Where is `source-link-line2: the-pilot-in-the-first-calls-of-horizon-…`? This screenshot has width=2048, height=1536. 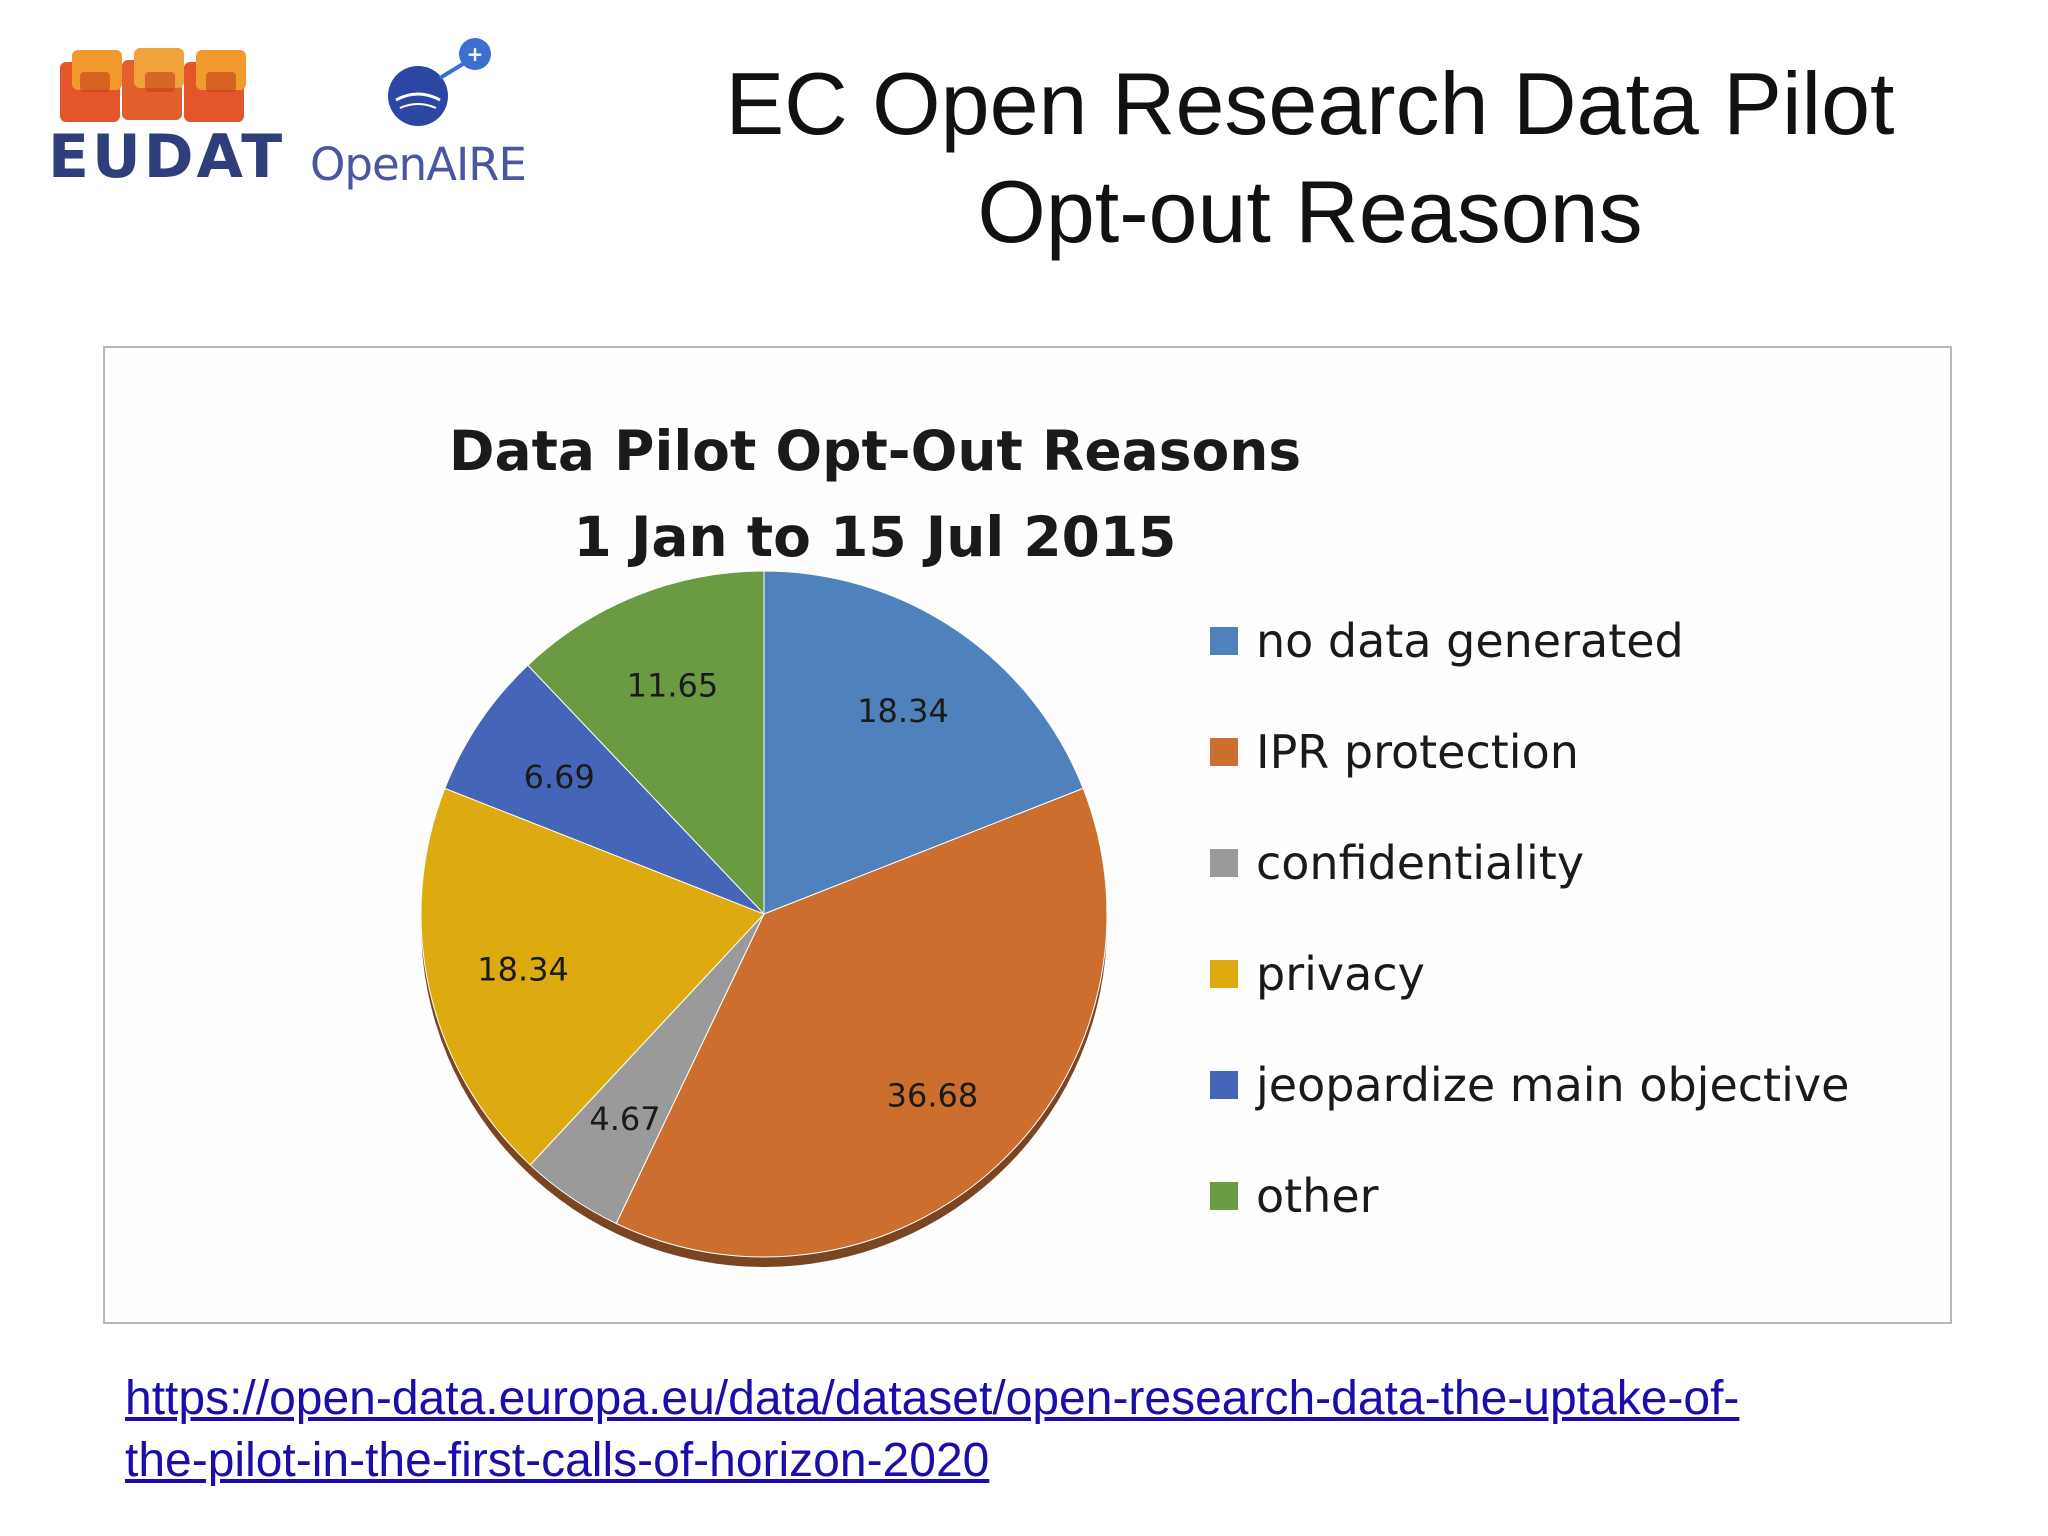
source-link-line2: the-pilot-in-the-first-calls-of-horizon-… is located at coordinates (557, 1460).